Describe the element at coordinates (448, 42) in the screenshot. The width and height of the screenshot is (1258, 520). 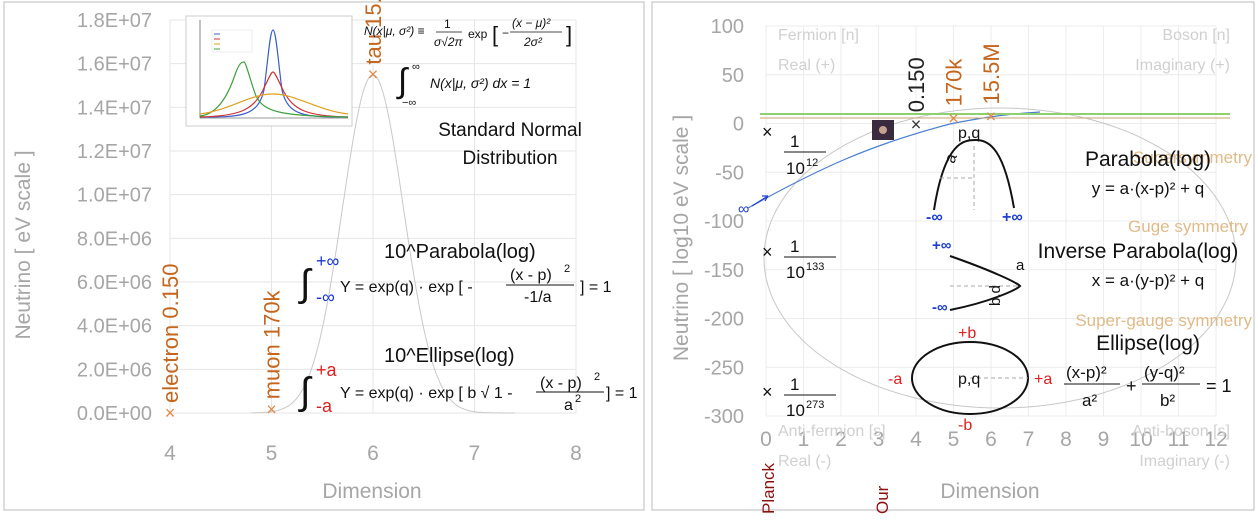
I see `formula-text: σ√2π` at that location.